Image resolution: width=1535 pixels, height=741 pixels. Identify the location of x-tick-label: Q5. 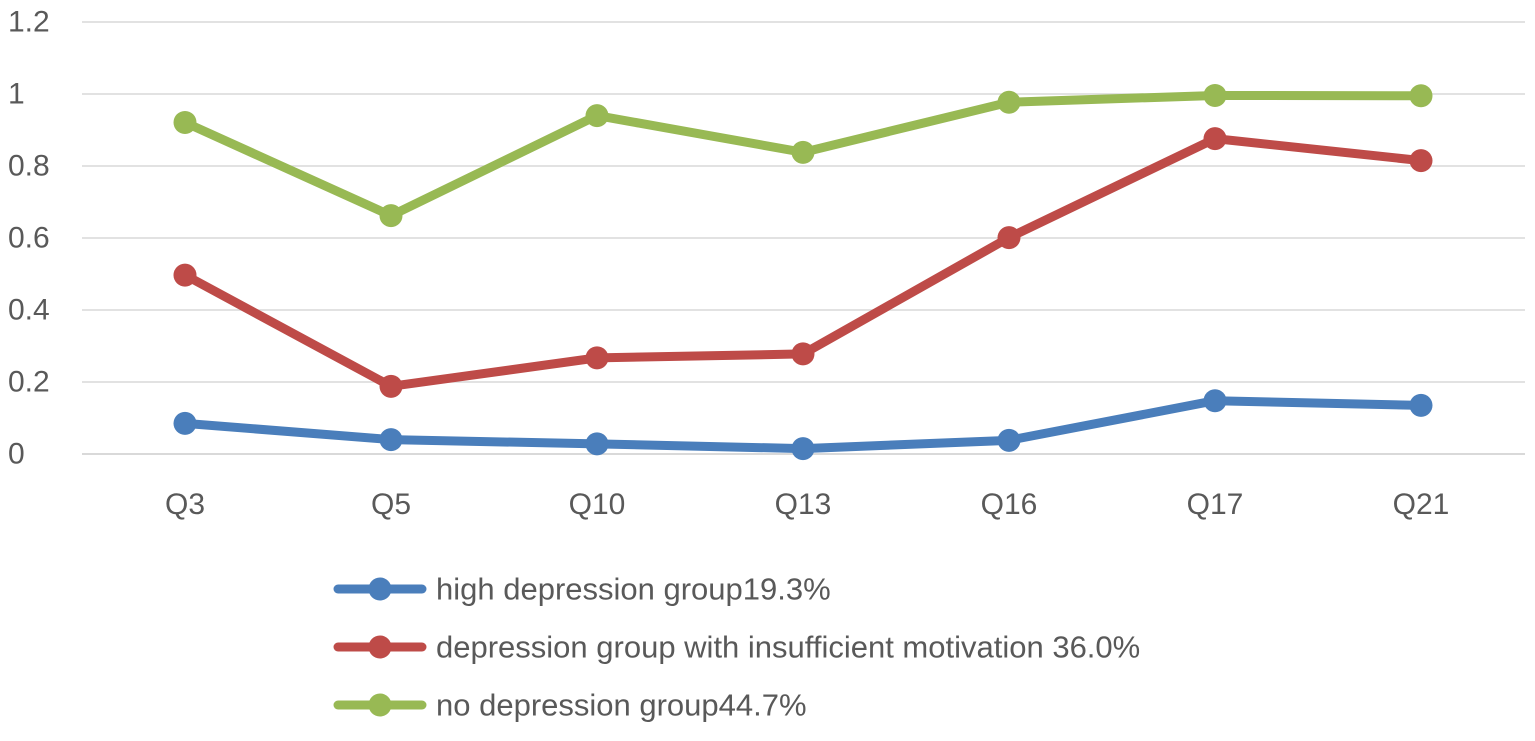
(391, 504).